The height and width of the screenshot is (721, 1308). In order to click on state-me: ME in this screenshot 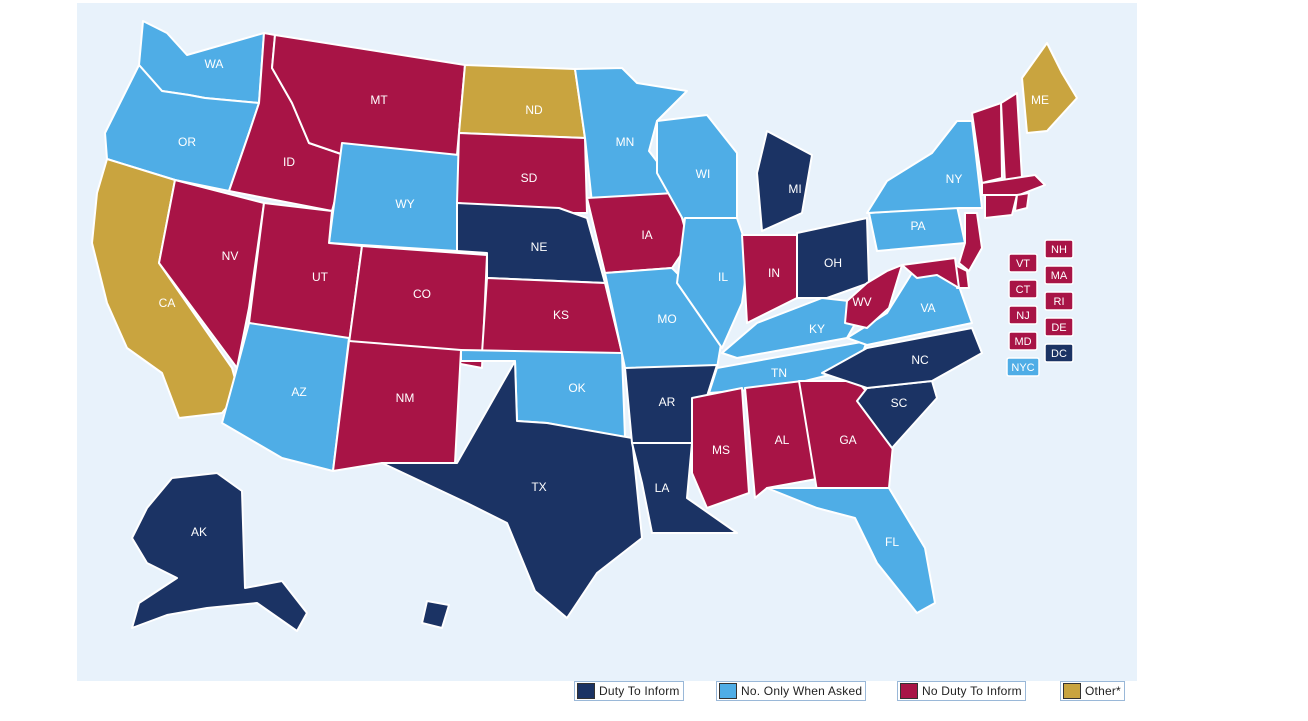, I will do `click(1049, 88)`.